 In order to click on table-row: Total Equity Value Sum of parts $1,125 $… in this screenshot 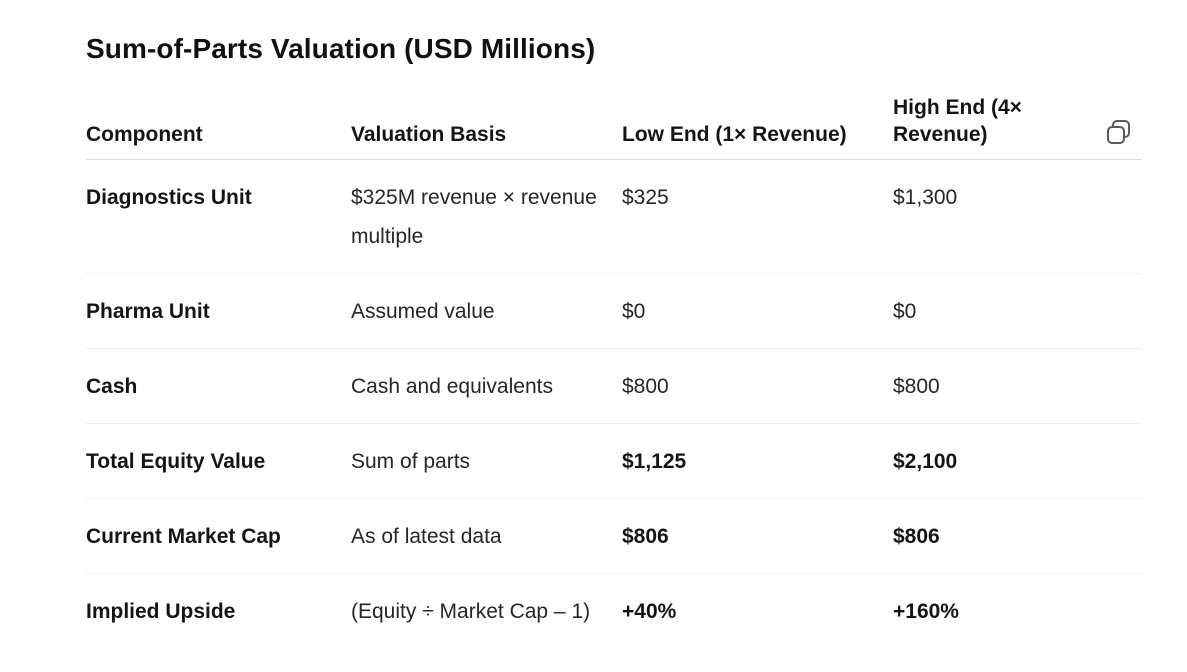, I will do `click(614, 461)`.